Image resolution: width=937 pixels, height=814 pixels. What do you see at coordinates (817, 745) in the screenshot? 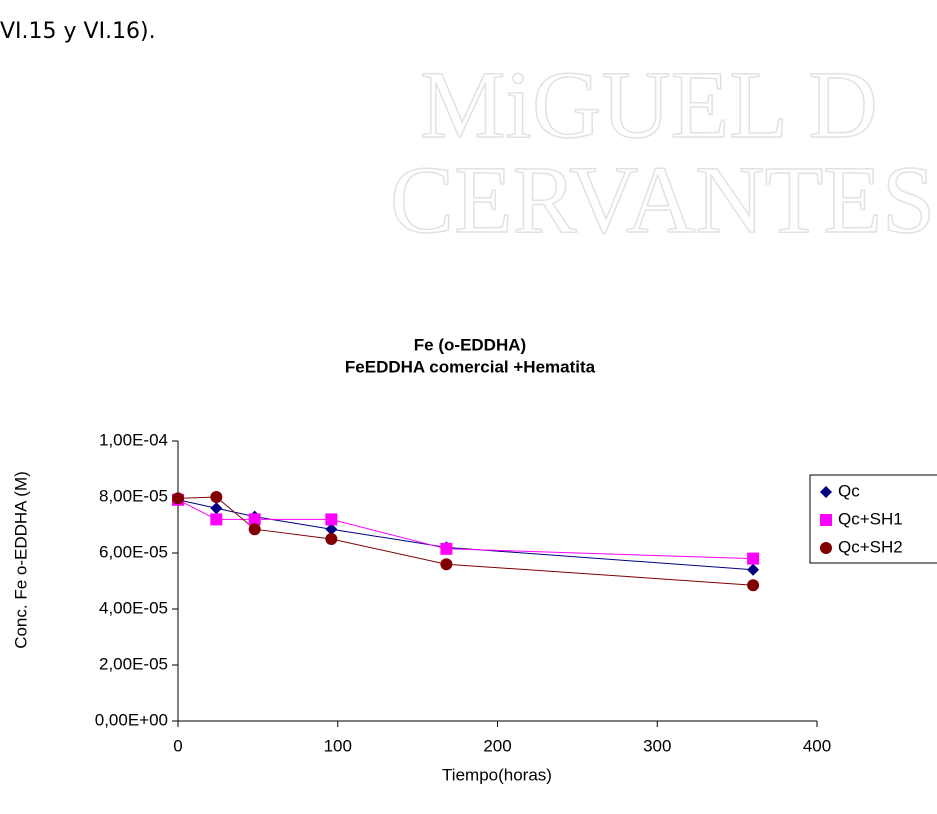
I see `x-tick-label: 400` at bounding box center [817, 745].